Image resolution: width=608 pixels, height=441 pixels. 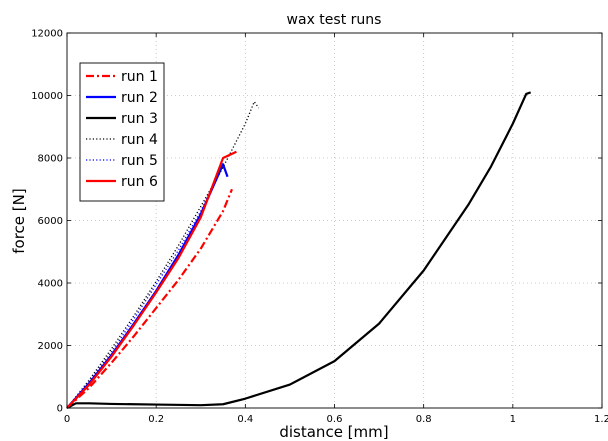 I want to click on y-tick-label: 4000, so click(x=50, y=284).